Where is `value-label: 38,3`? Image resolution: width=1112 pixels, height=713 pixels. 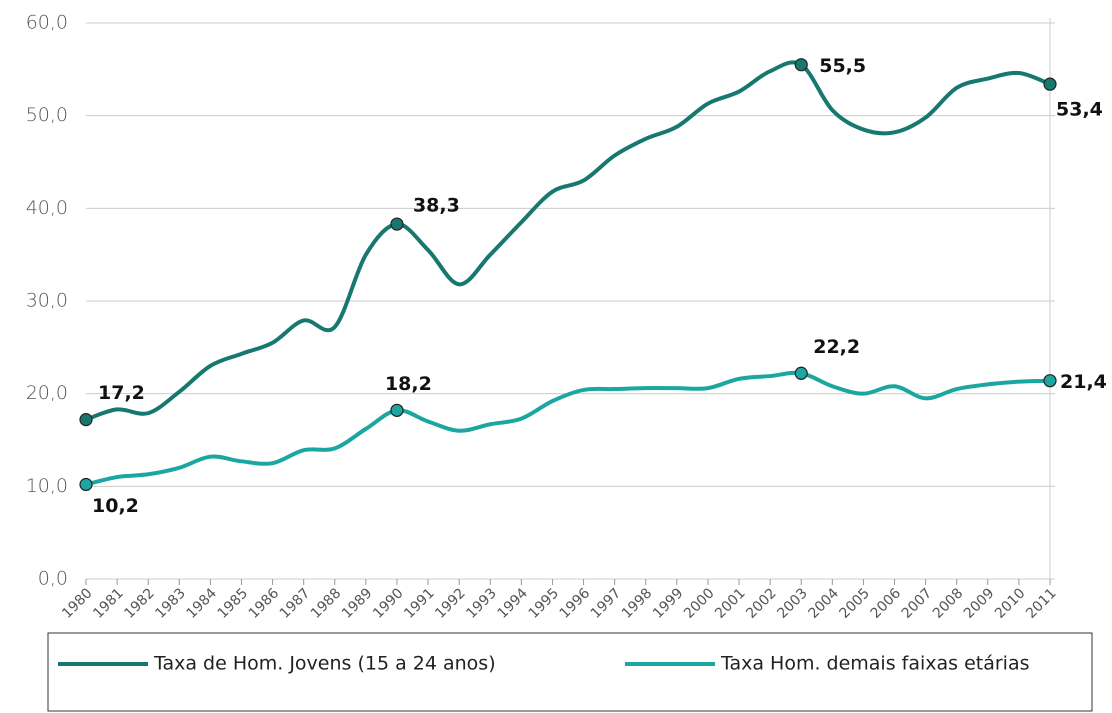
value-label: 38,3 is located at coordinates (436, 206).